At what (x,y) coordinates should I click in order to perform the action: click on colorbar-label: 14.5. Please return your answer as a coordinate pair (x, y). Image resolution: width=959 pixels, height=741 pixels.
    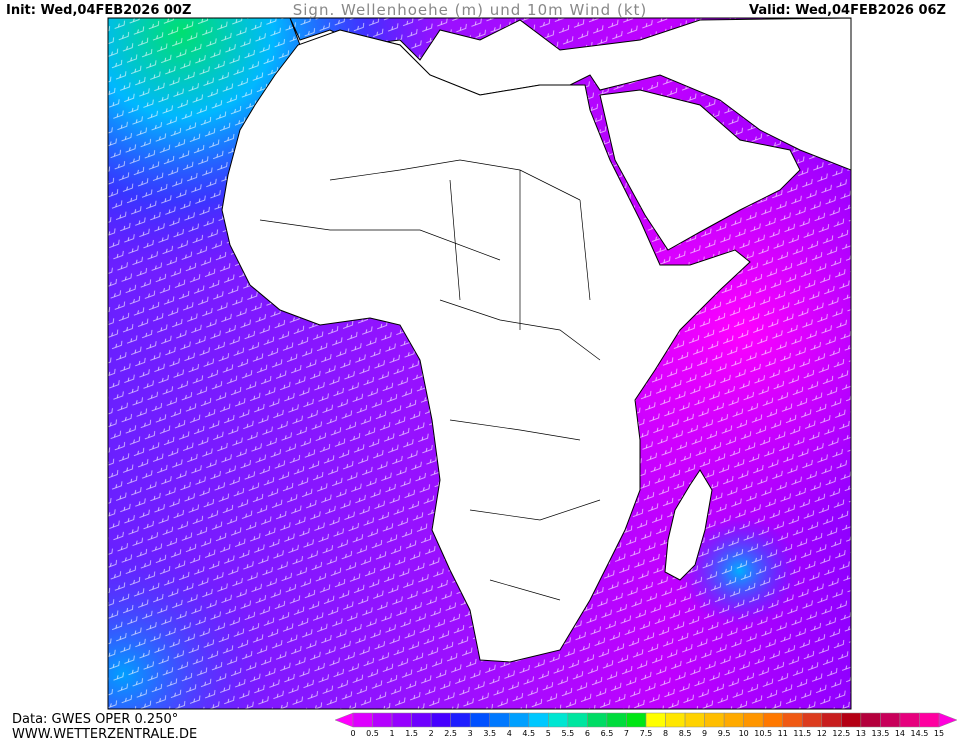
    Looking at the image, I should click on (920, 733).